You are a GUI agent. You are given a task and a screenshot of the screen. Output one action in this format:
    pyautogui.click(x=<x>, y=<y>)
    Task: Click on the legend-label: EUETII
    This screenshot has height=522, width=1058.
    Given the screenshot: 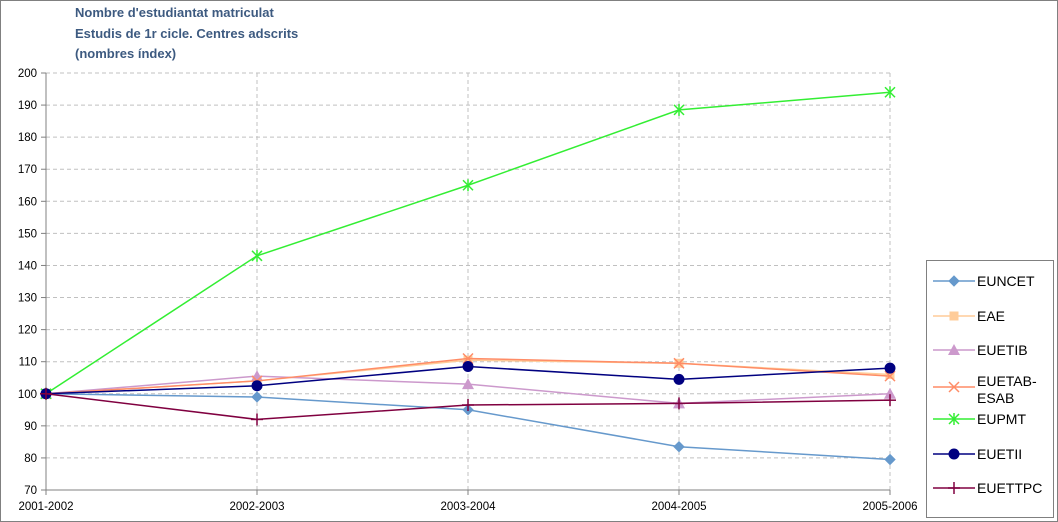 What is the action you would take?
    pyautogui.click(x=1000, y=453)
    